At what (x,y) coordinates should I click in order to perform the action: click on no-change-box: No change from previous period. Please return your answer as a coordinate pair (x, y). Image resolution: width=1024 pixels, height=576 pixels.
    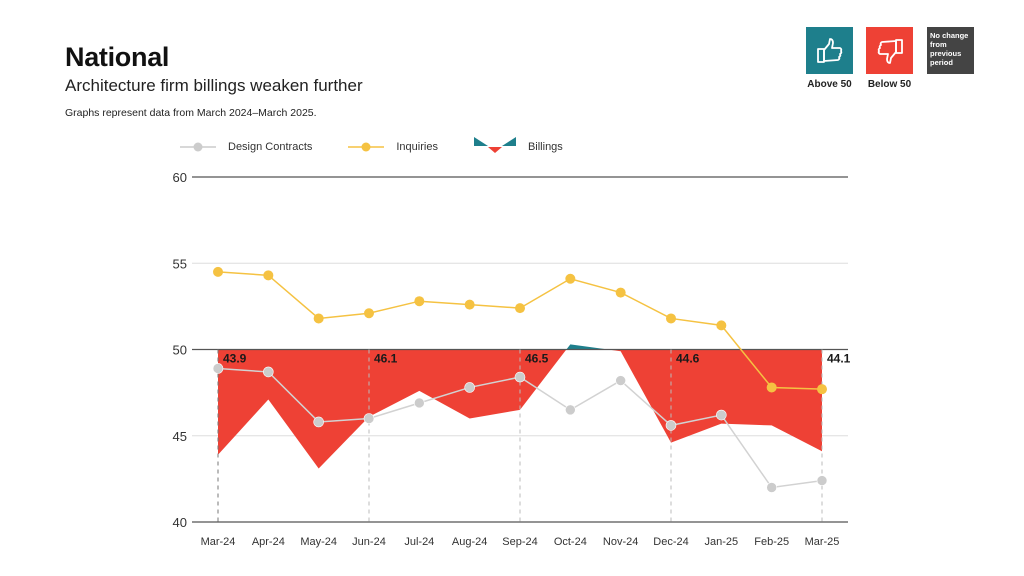
    Looking at the image, I should click on (950, 50).